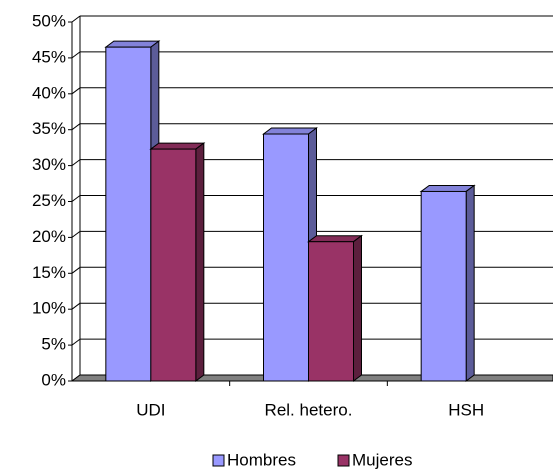 This screenshot has width=553, height=471. Describe the element at coordinates (49, 92) in the screenshot. I see `y-tick-label: 40%` at that location.